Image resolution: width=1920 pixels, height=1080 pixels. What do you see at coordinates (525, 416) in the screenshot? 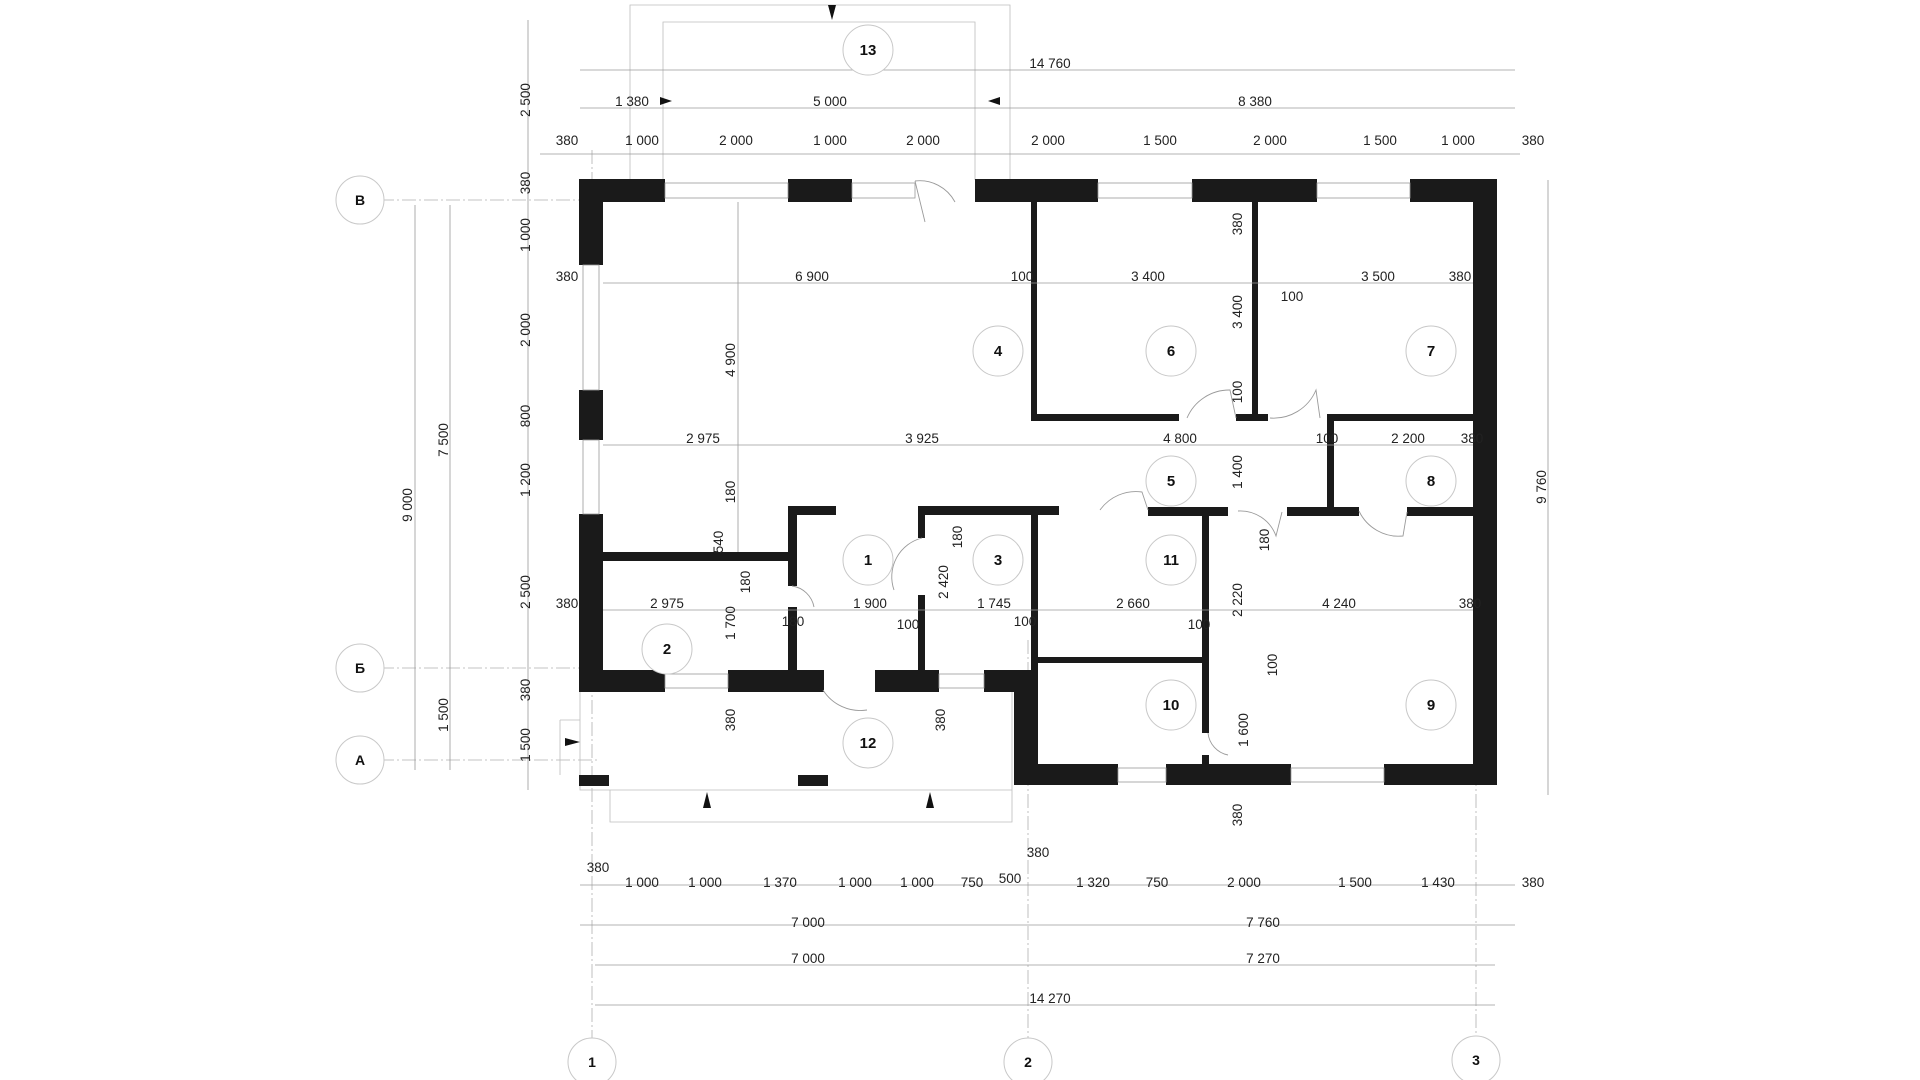
I see `dim-left-chain-item: 800` at bounding box center [525, 416].